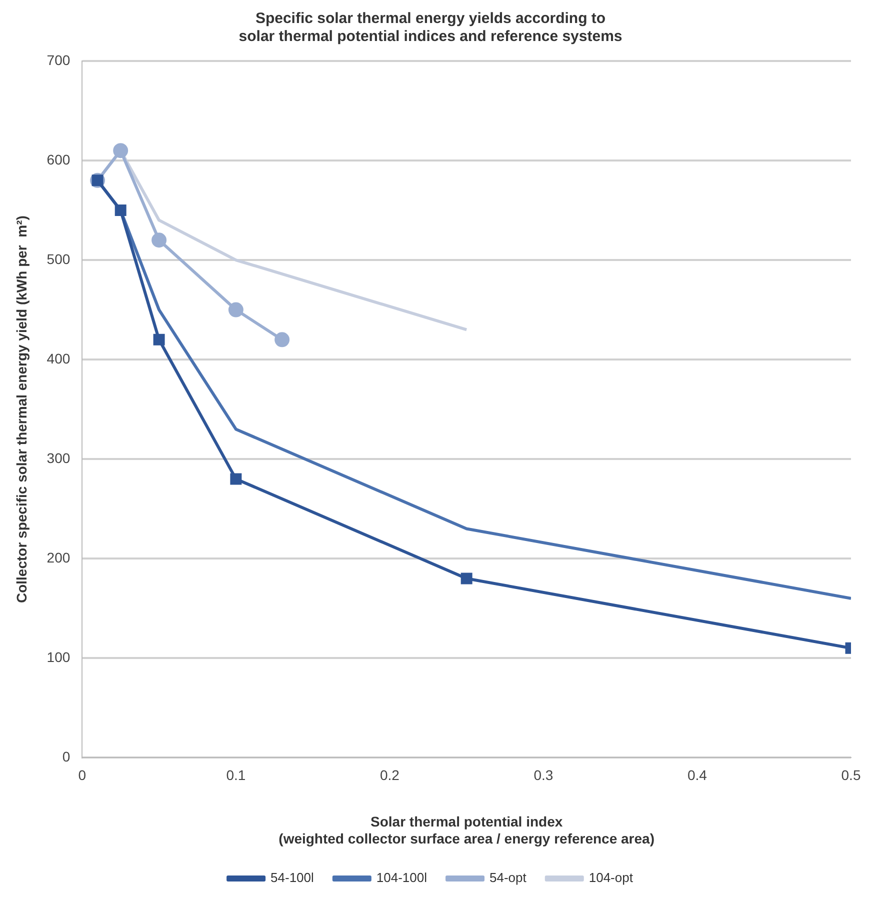 The width and height of the screenshot is (876, 915). Describe the element at coordinates (466, 830) in the screenshot. I see `x-axis-title: Solar thermal potential index (weighted collector surface area / energy reference area)` at that location.